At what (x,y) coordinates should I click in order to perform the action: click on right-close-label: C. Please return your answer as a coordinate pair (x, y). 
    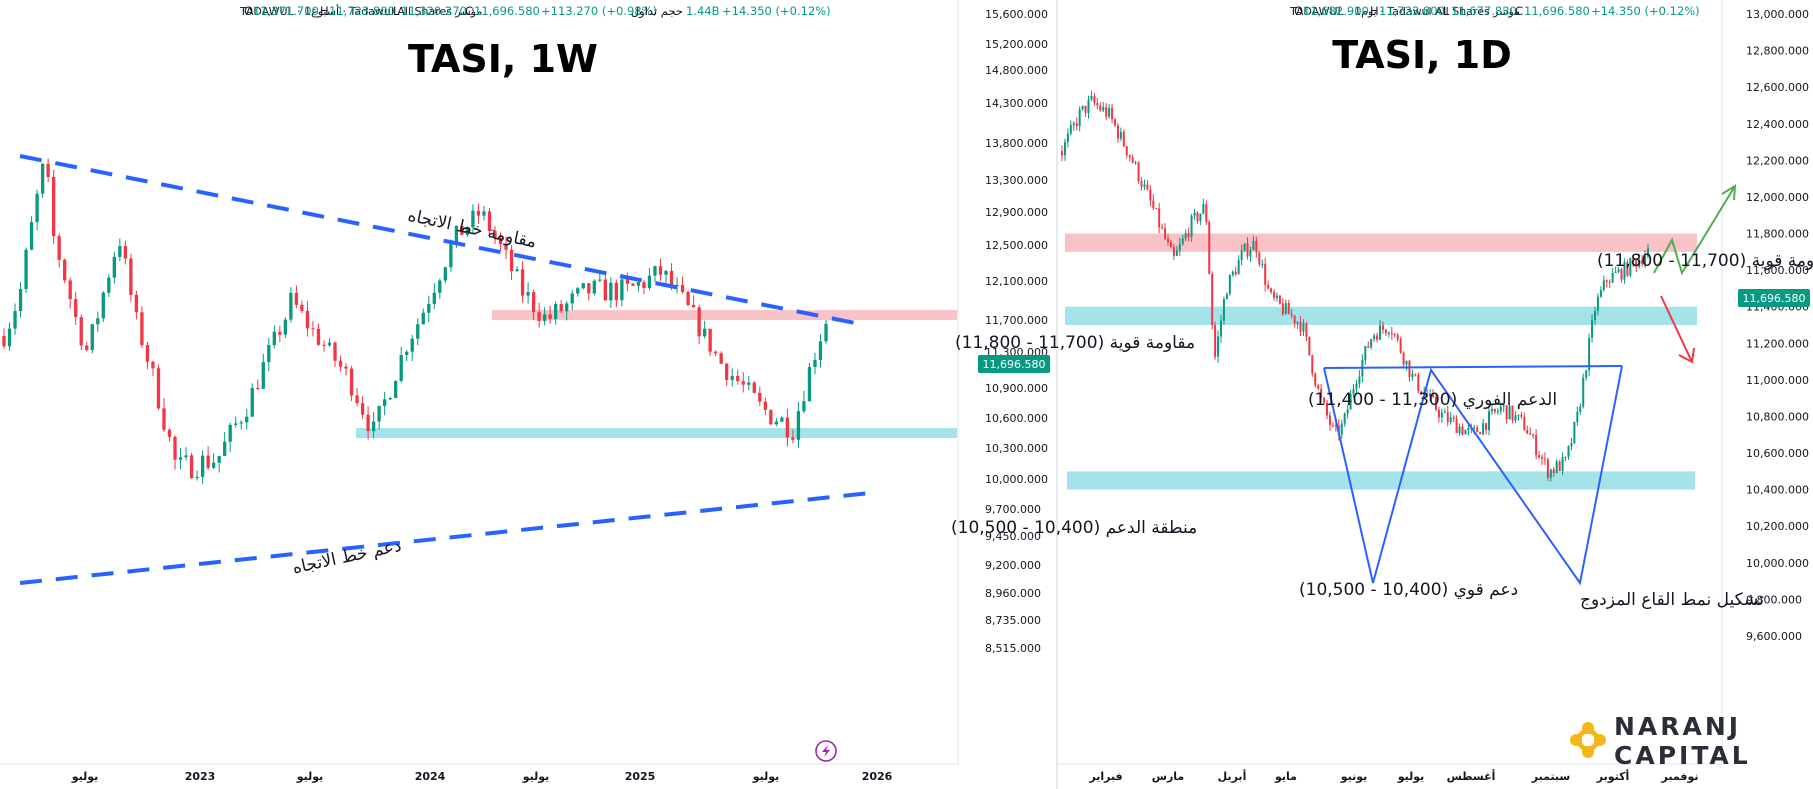
    Looking at the image, I should click on (1519, 11).